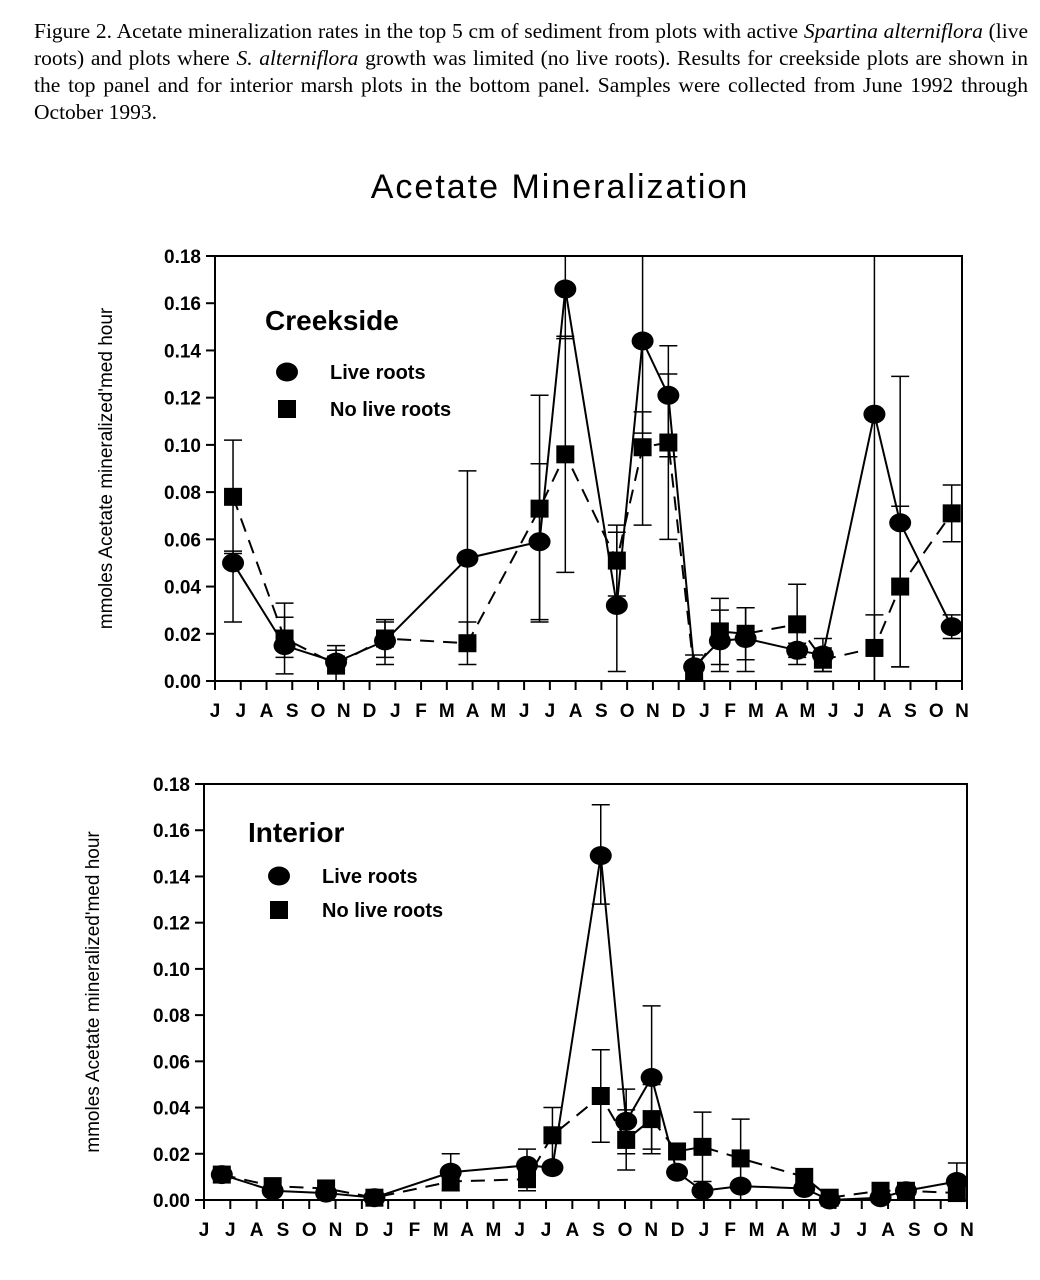 The image size is (1040, 1280). What do you see at coordinates (182, 540) in the screenshot?
I see `y-tick-label: 0.06` at bounding box center [182, 540].